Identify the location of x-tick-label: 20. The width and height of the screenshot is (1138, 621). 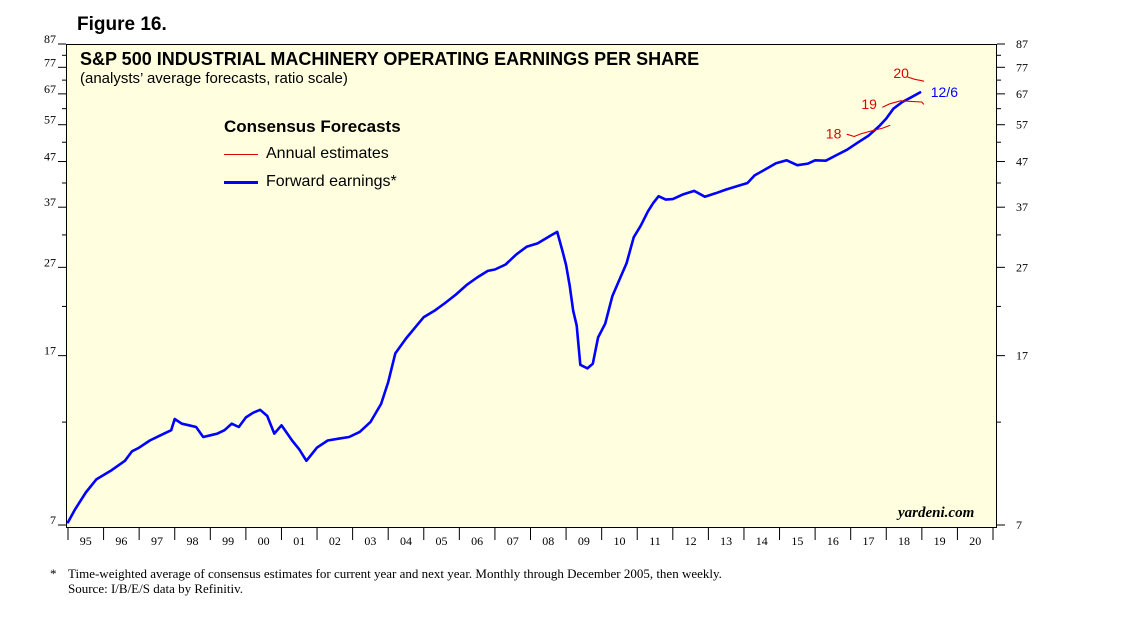
(975, 541).